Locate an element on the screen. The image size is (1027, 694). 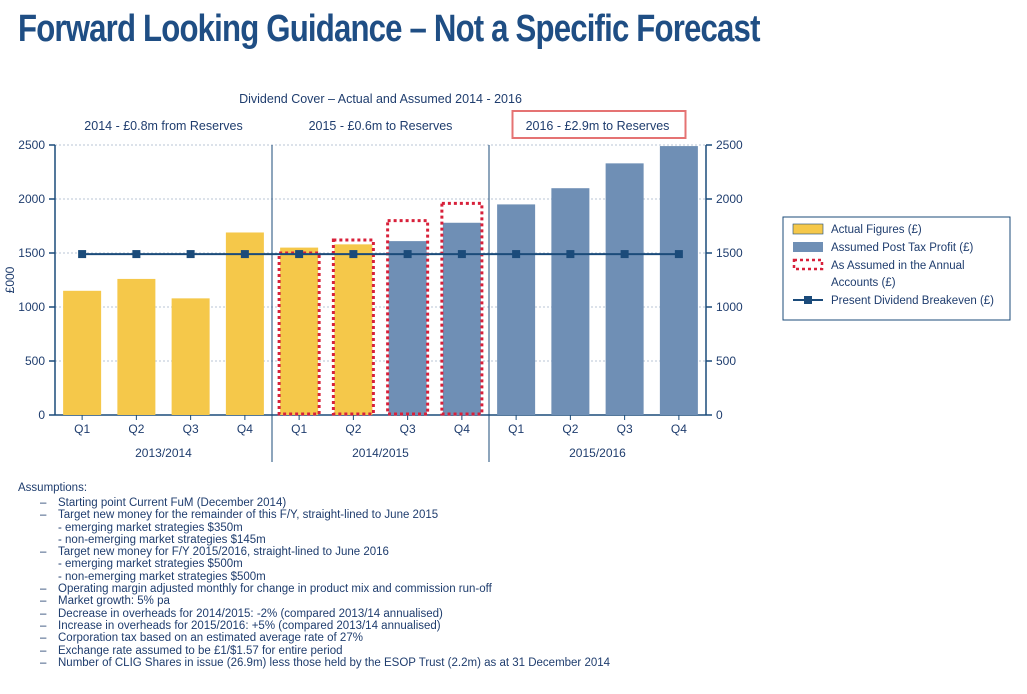
group-header: 2015 - £0.6m to Reserves is located at coordinates (381, 126).